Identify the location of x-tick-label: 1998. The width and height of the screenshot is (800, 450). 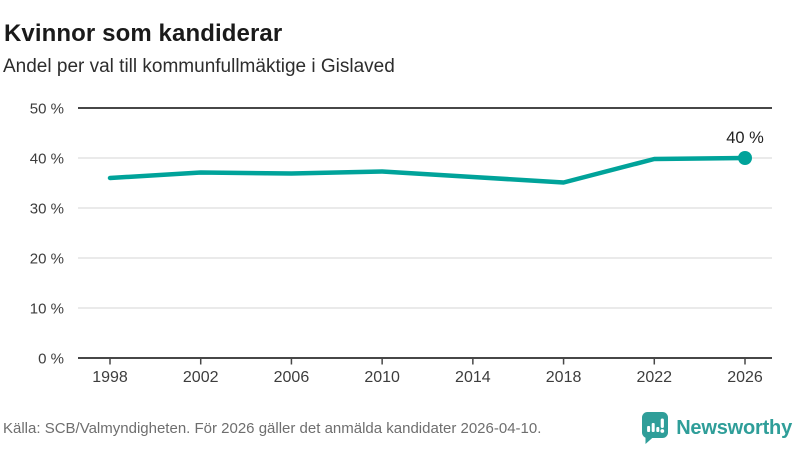
(110, 377).